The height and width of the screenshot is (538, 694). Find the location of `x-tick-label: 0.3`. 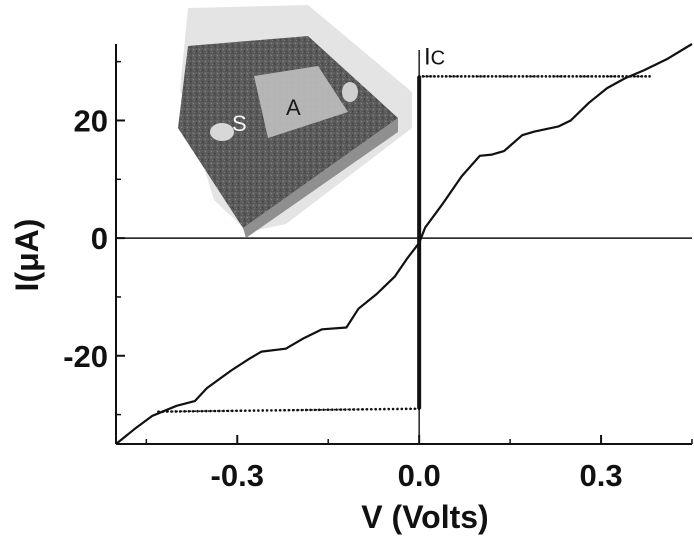

x-tick-label: 0.3 is located at coordinates (600, 475).